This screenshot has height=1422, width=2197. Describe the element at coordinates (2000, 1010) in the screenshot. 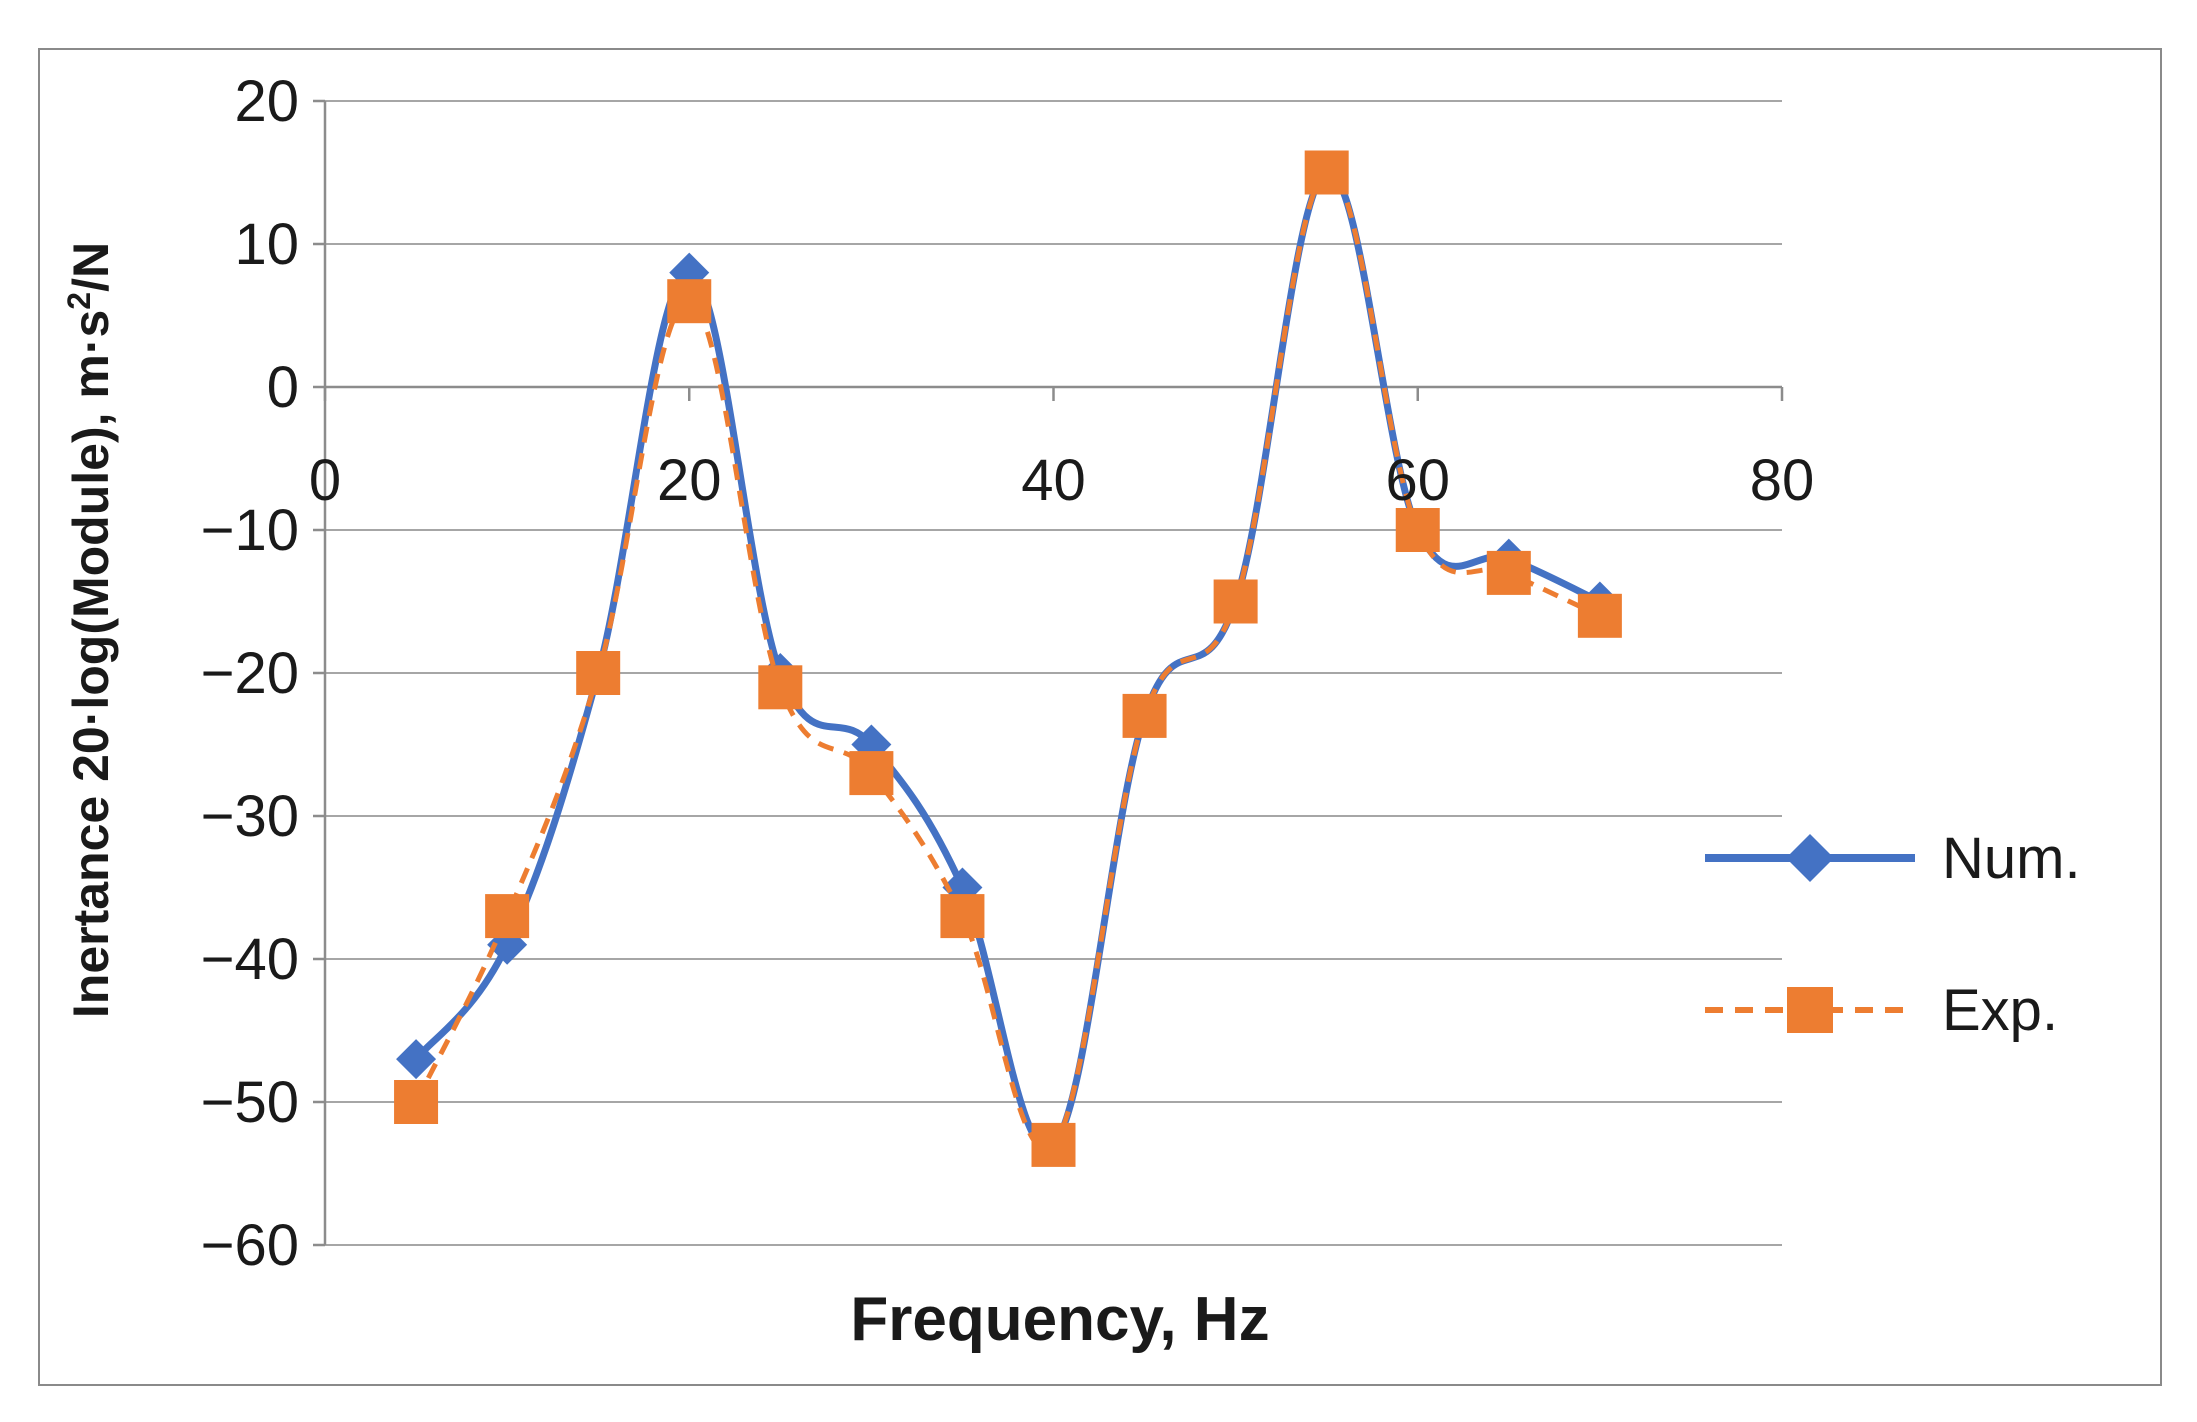

I see `legend-label-exp: Exp.` at that location.